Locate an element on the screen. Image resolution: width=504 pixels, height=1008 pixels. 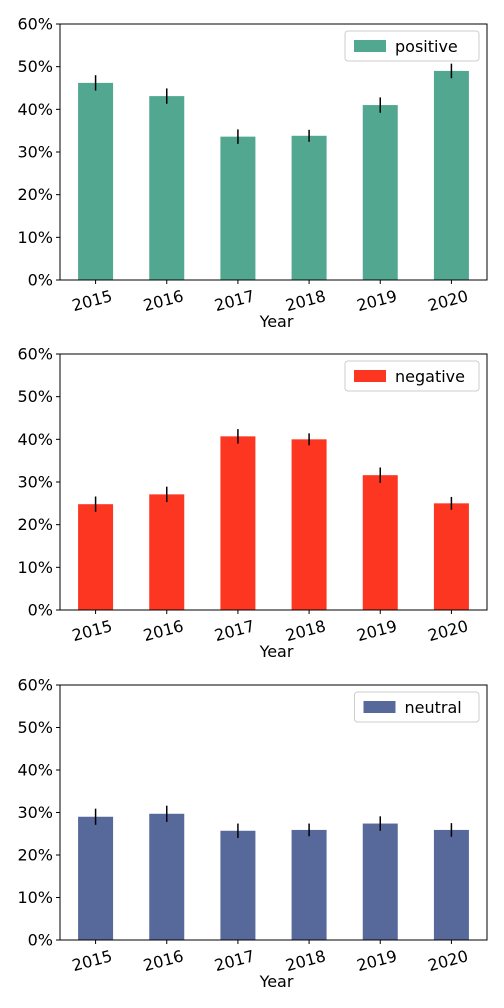
legend-label: positive is located at coordinates (426, 46).